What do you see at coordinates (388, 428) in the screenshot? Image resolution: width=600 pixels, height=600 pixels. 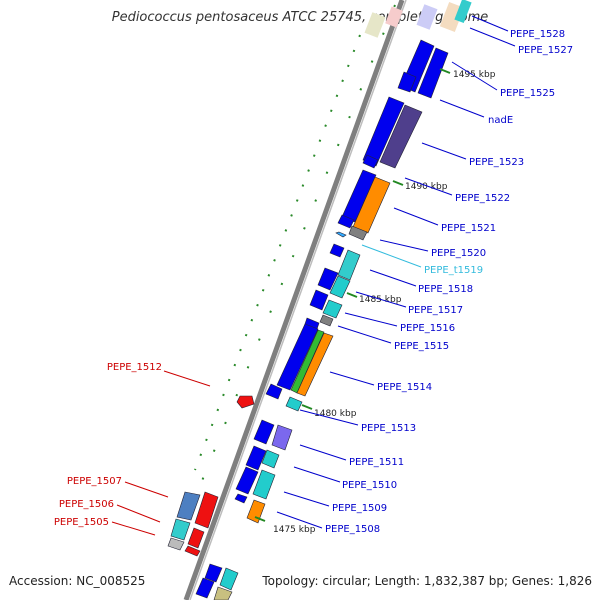 I see `gene-label: PEPE_1513` at bounding box center [388, 428].